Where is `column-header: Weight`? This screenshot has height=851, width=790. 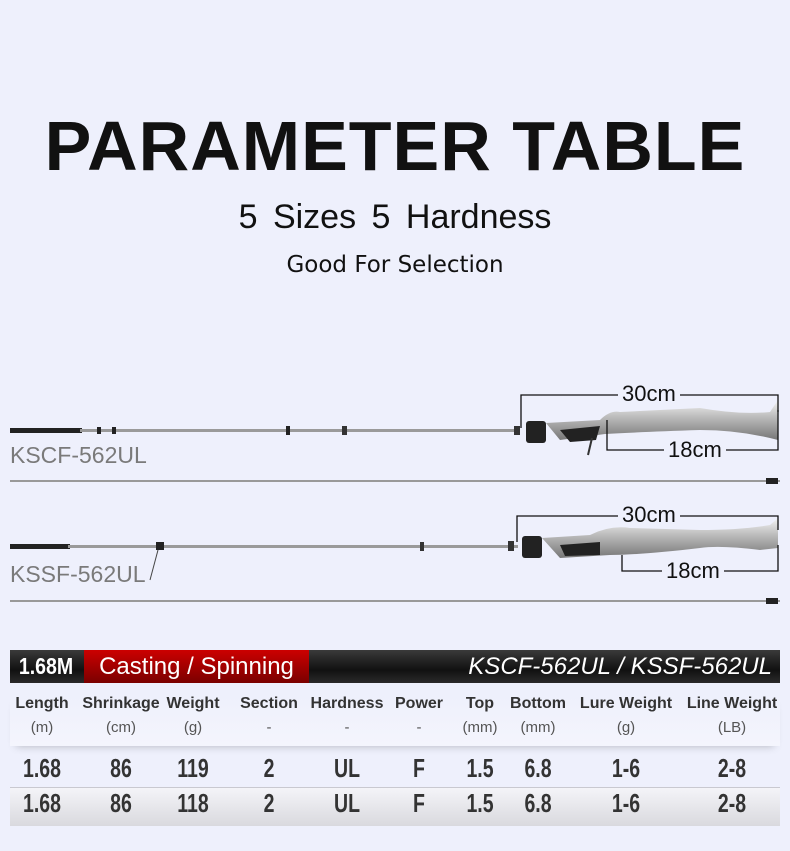
column-header: Weight is located at coordinates (193, 703).